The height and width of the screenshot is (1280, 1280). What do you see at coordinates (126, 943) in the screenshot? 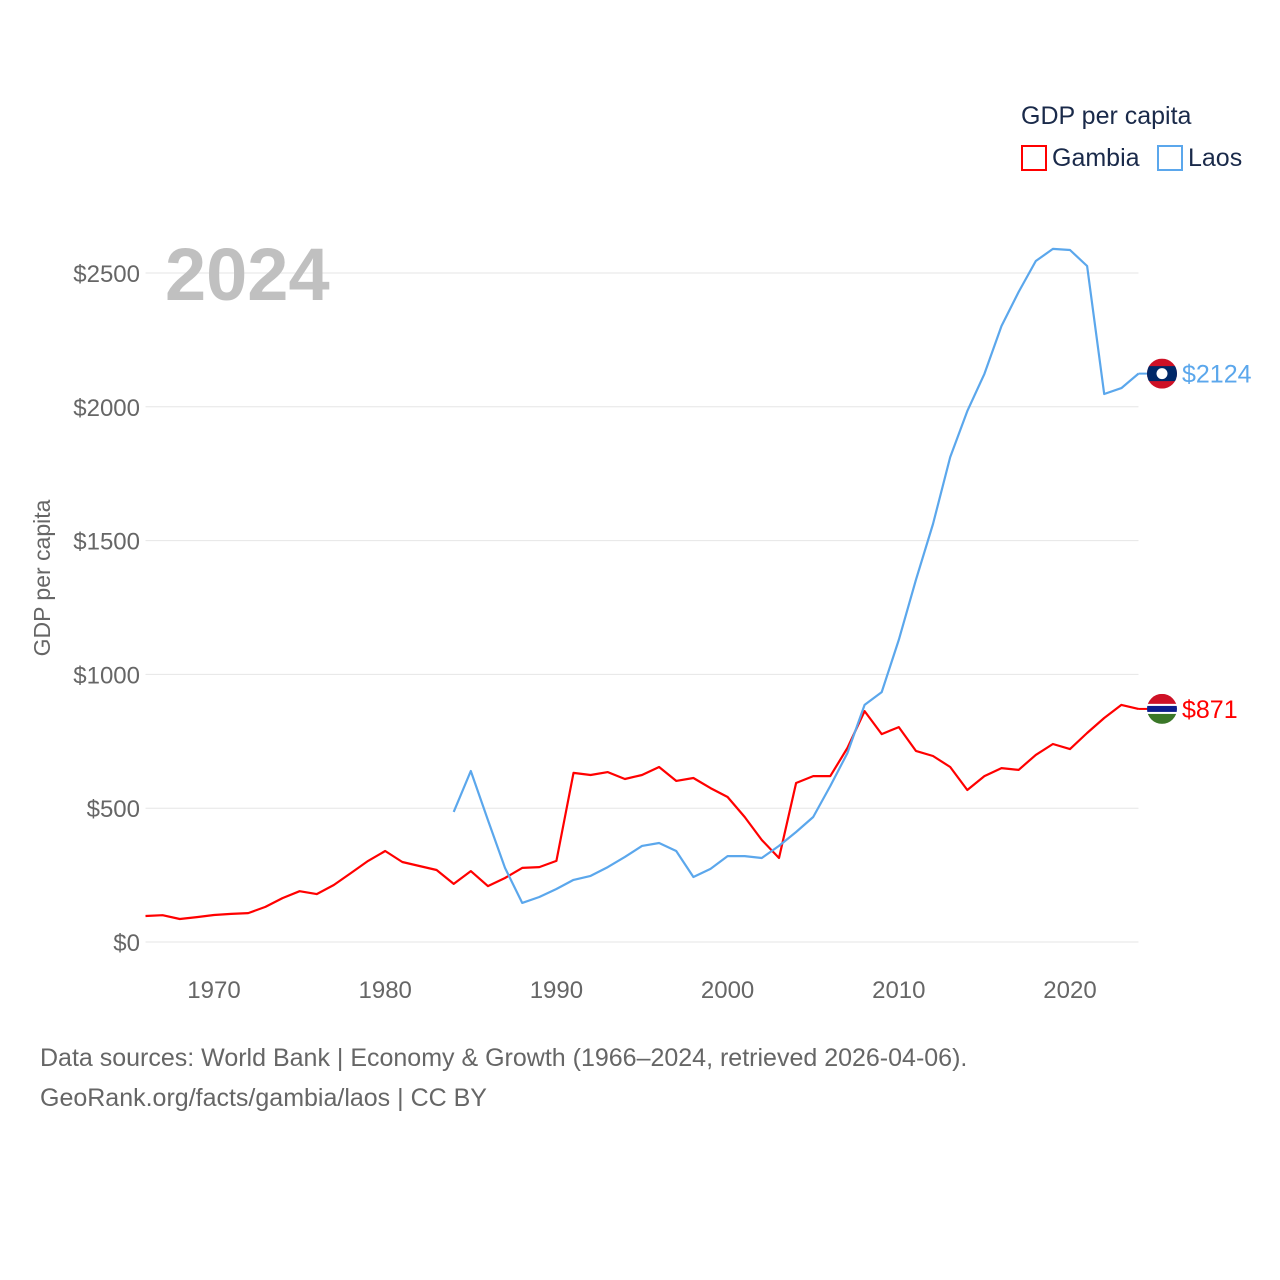
I see `y-tick-label: $0` at bounding box center [126, 943].